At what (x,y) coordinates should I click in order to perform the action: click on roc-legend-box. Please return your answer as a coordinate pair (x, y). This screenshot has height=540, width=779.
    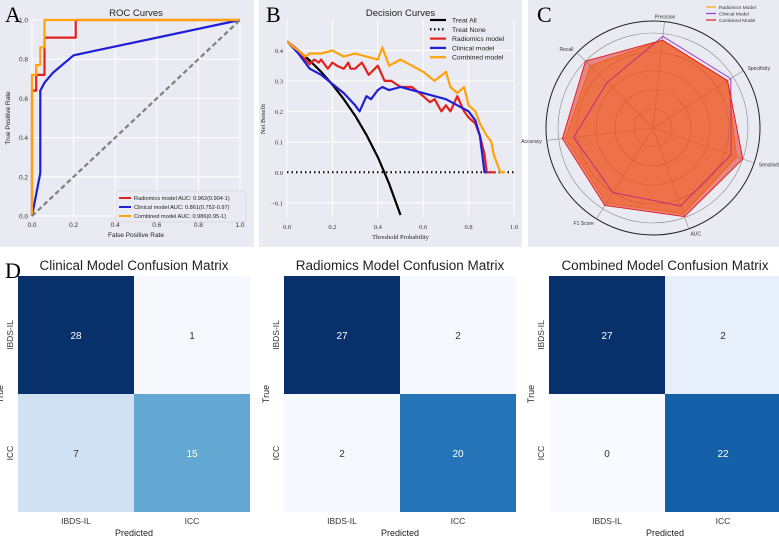
    Looking at the image, I should click on (181, 206).